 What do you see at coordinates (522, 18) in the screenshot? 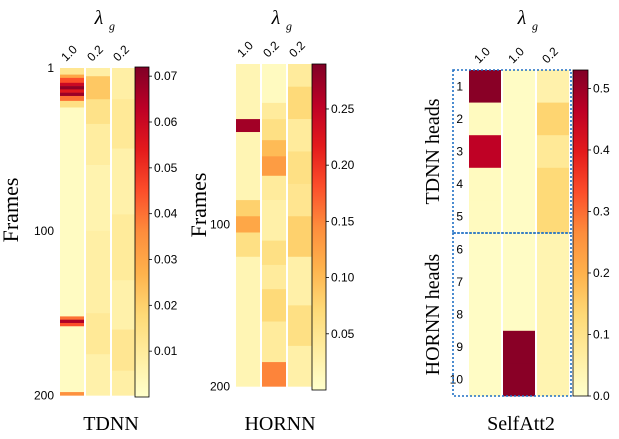
I see `lambda-label: λ` at bounding box center [522, 18].